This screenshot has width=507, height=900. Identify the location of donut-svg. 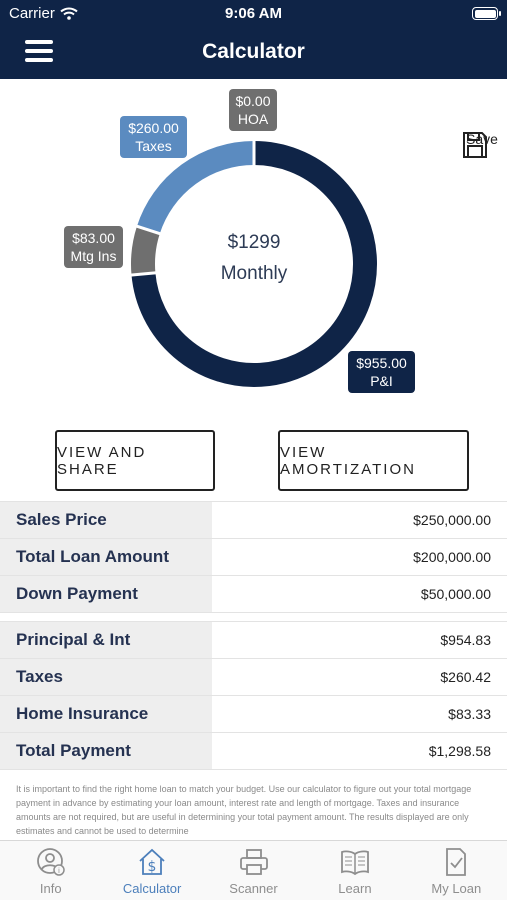
(253, 263).